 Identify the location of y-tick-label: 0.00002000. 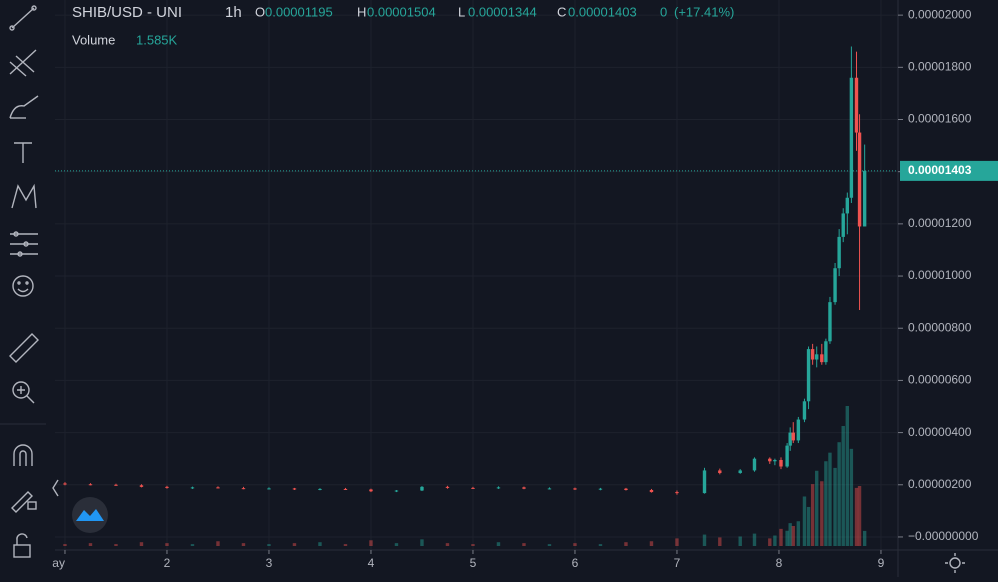
(940, 14).